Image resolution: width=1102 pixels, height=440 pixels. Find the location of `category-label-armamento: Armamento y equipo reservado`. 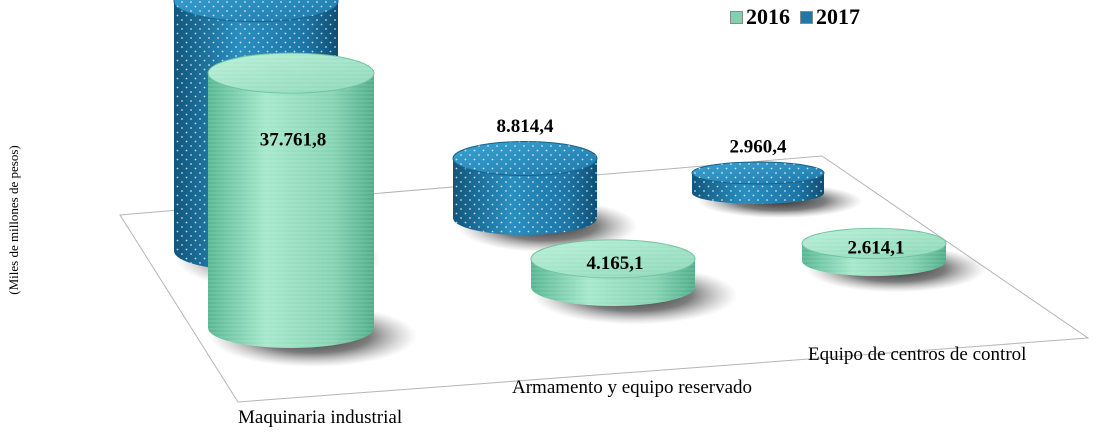

category-label-armamento: Armamento y equipo reservado is located at coordinates (632, 387).